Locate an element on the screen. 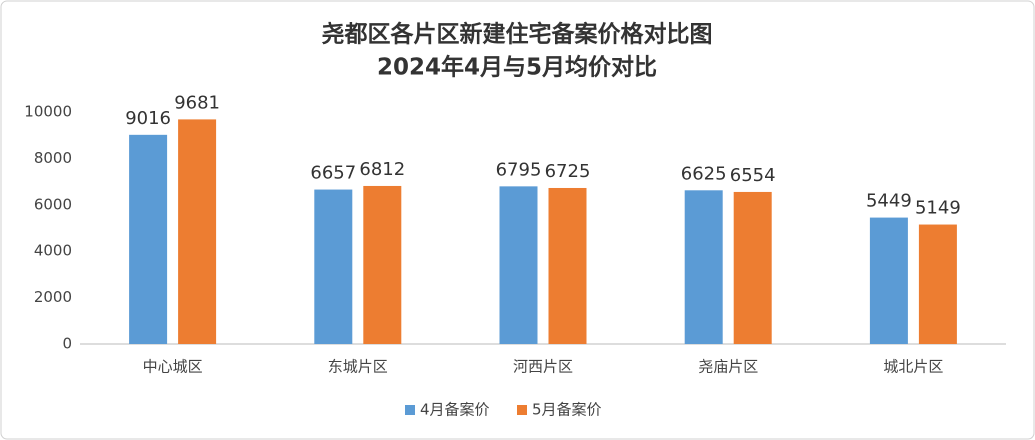 Image resolution: width=1035 pixels, height=440 pixels. legend-label: 5月备案价 is located at coordinates (567, 410).